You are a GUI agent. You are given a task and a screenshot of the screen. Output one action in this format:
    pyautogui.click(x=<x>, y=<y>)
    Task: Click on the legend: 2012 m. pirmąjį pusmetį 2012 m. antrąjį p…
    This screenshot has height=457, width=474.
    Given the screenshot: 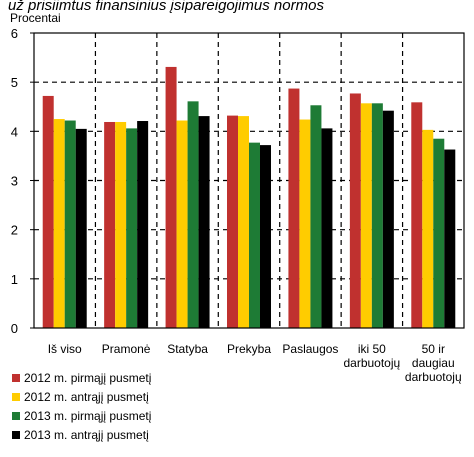 What is the action you would take?
    pyautogui.click(x=81, y=406)
    